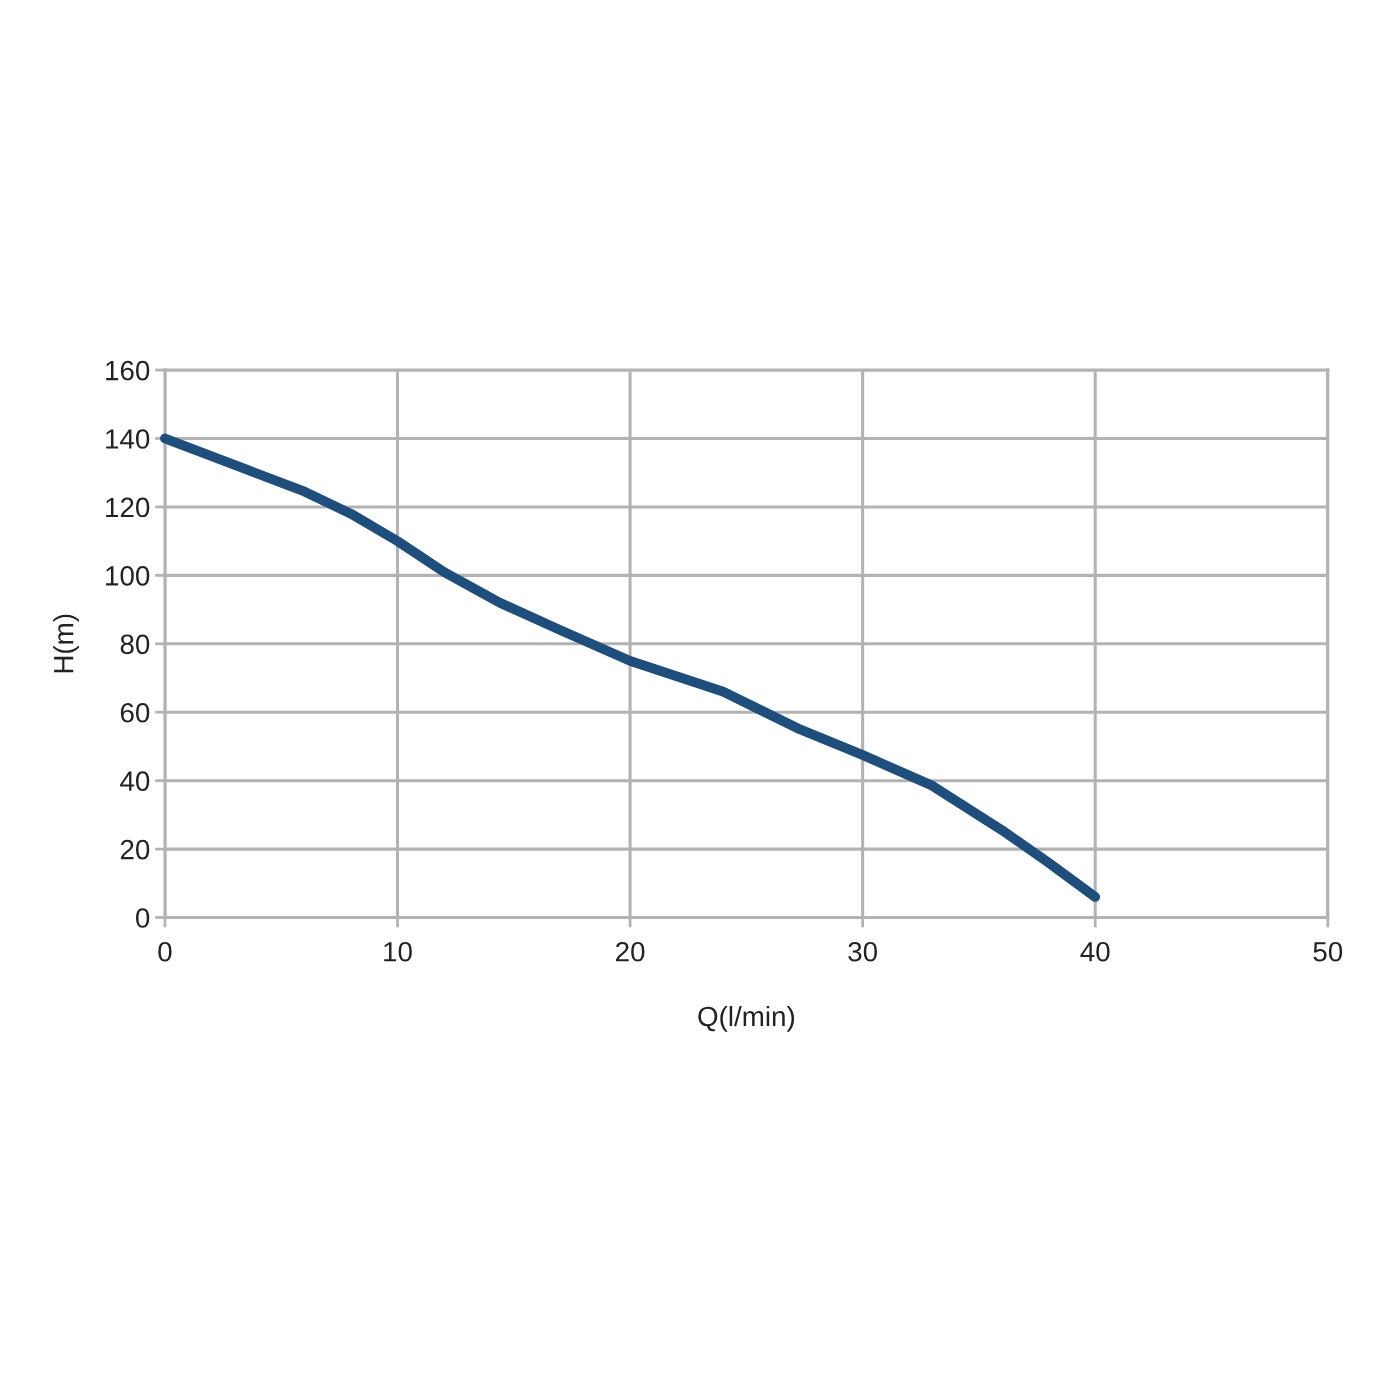 The image size is (1386, 1386). What do you see at coordinates (746, 1018) in the screenshot?
I see `x-axis-title: Q(l/min)` at bounding box center [746, 1018].